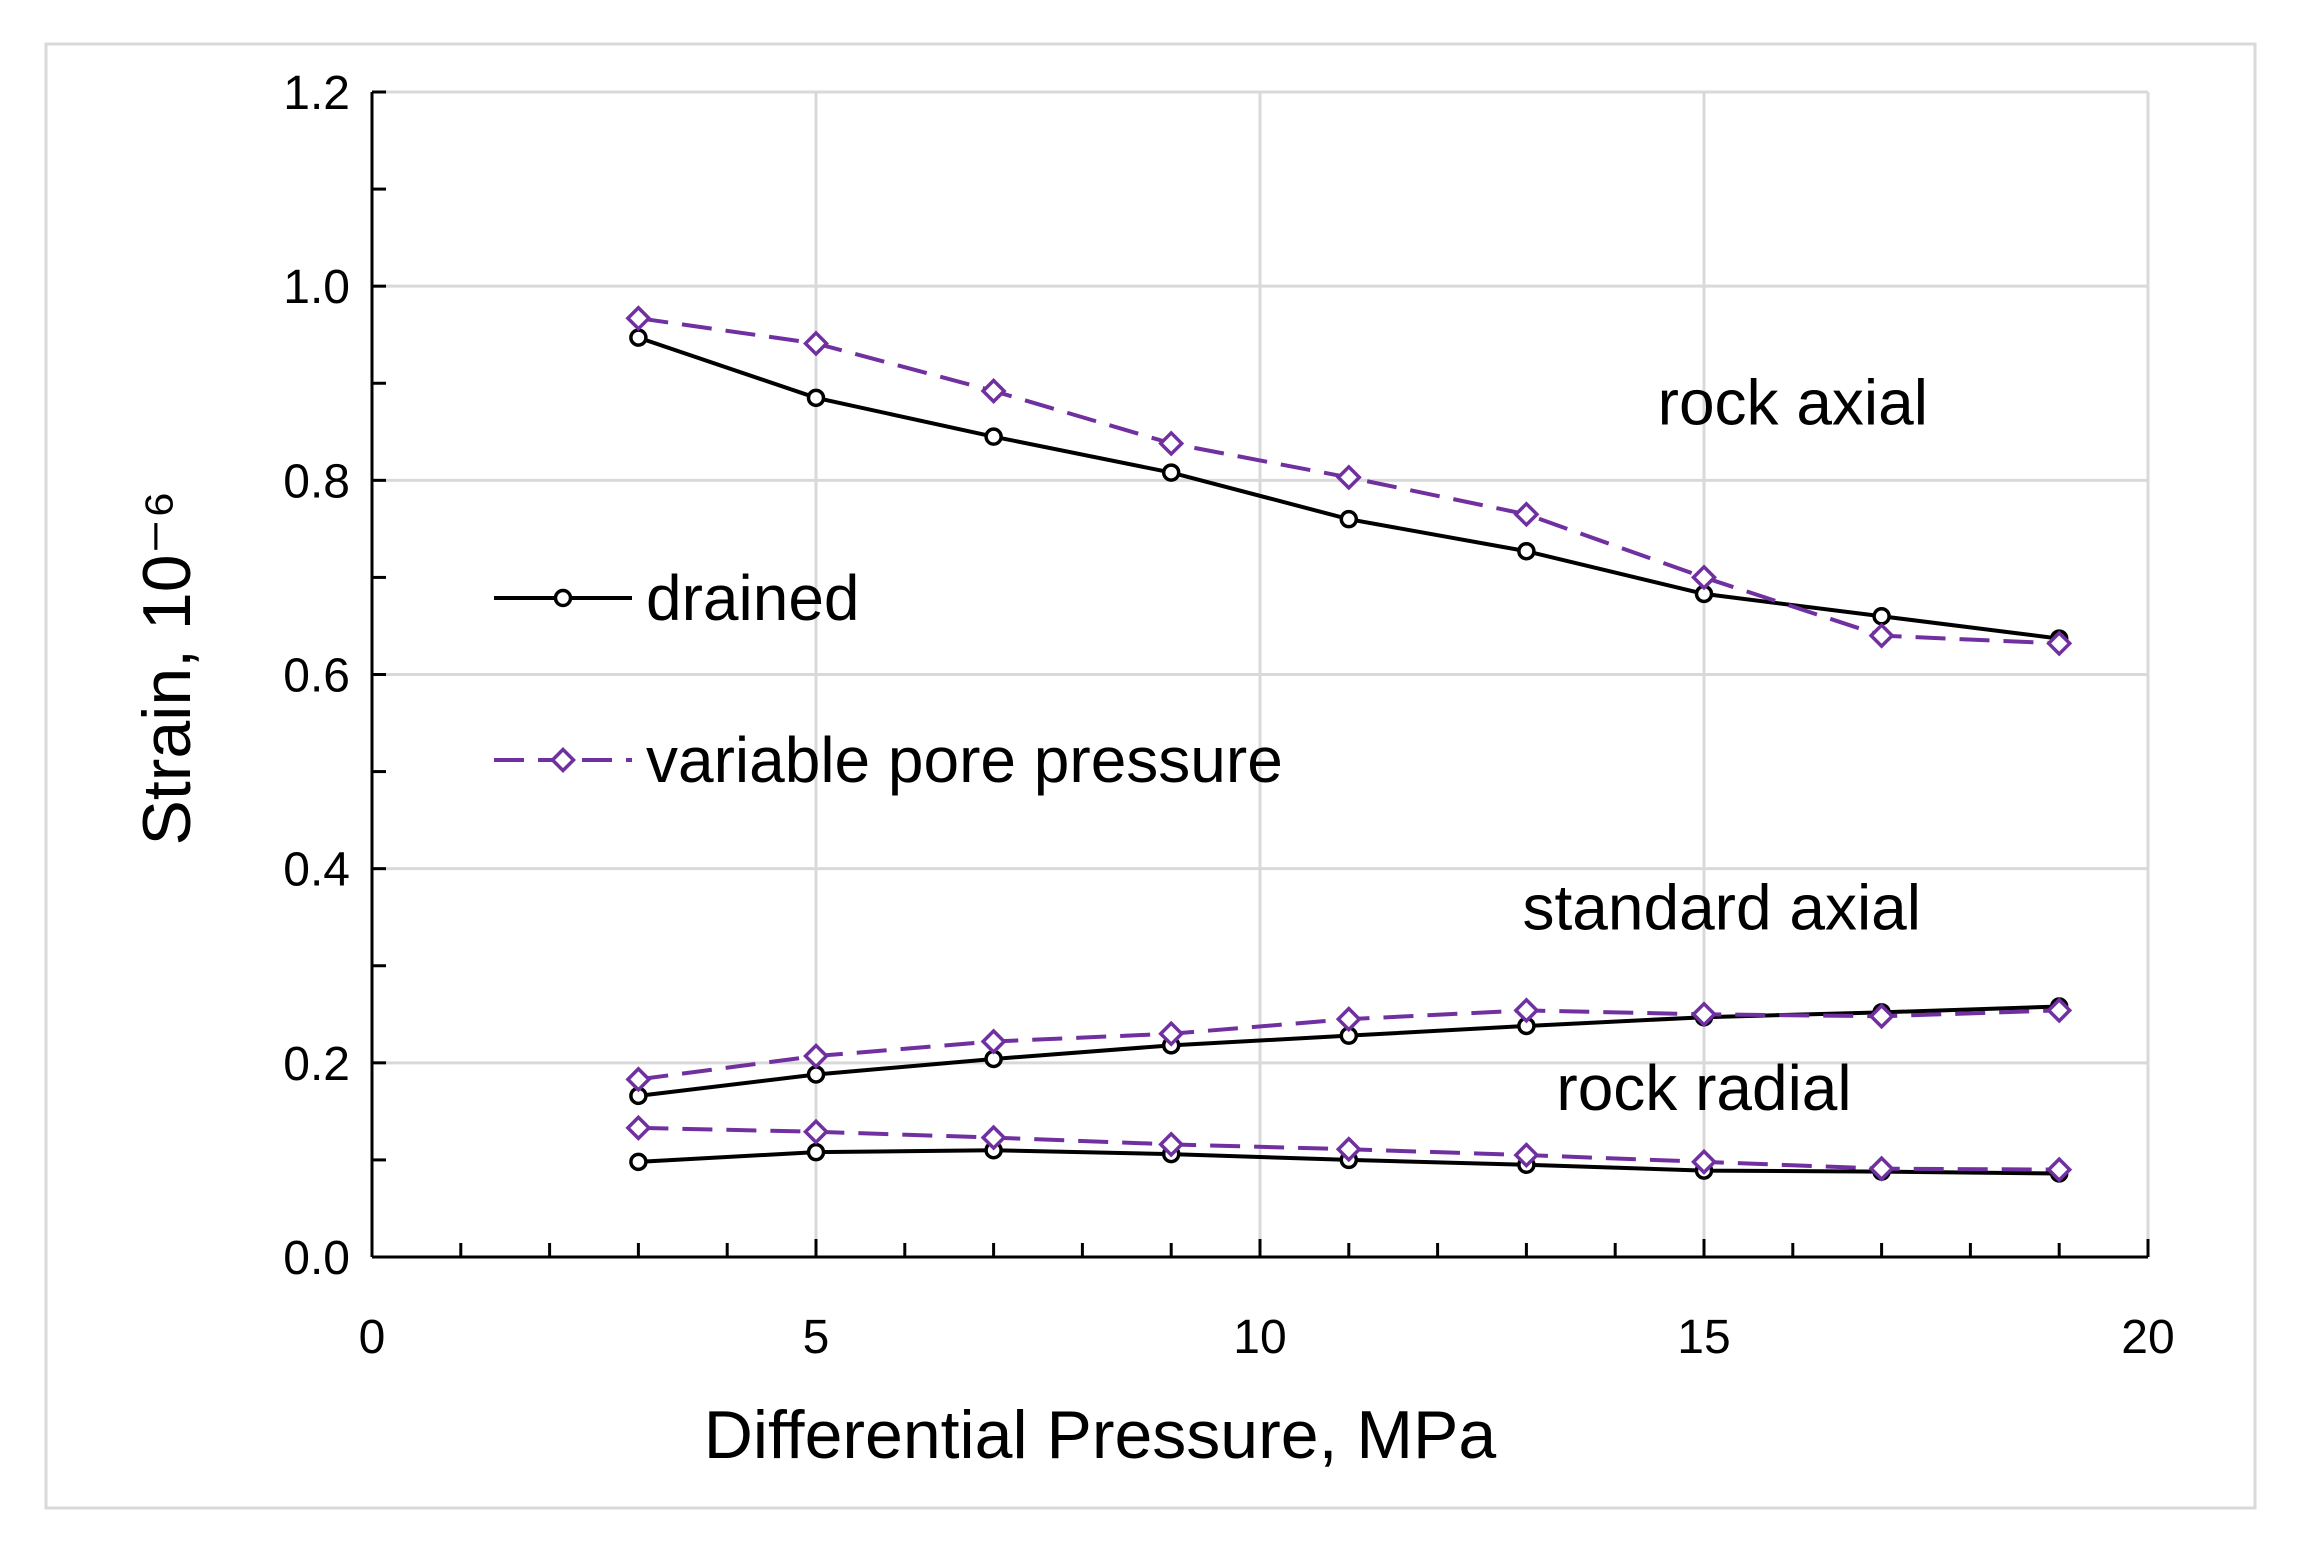  I want to click on series-rock-radial---variable-pore-pressure, so click(1349, 1148).